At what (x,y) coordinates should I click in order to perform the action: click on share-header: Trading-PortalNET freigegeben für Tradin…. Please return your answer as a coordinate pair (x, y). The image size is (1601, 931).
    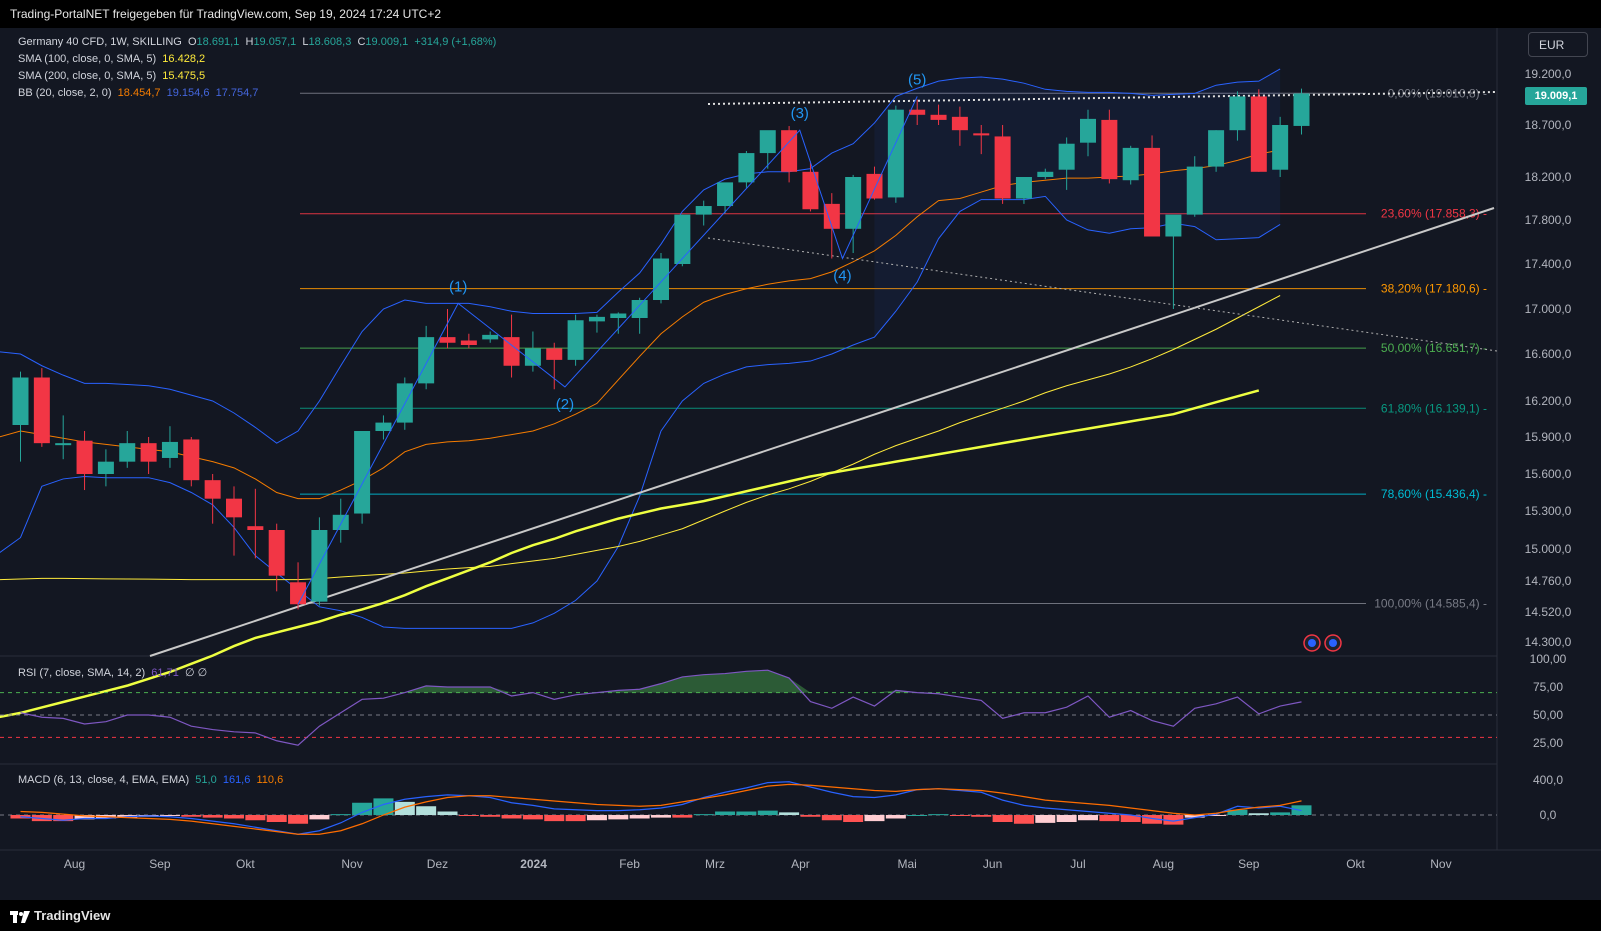
    Looking at the image, I should click on (800, 14).